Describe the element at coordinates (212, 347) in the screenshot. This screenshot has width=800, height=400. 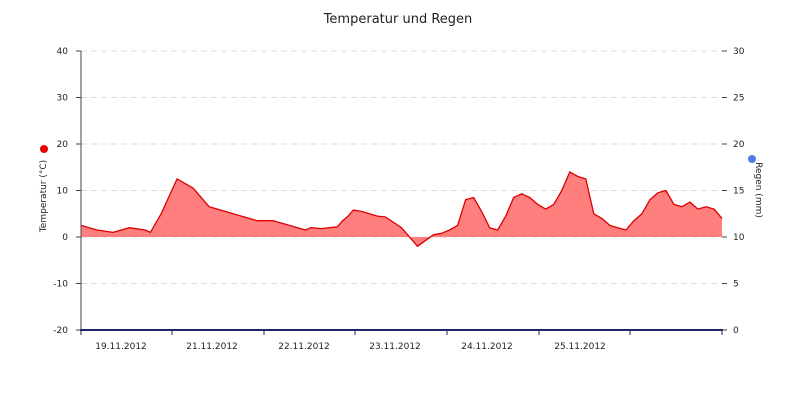
I see `x-tick-label: 21.11.2012` at that location.